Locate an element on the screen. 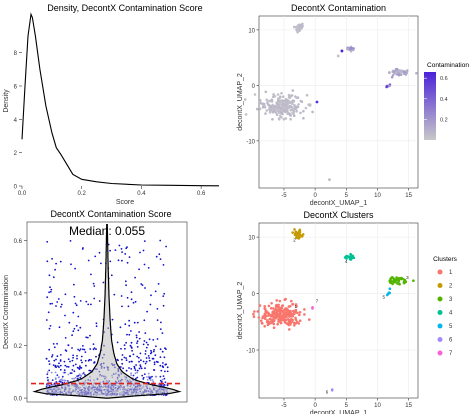 The width and height of the screenshot is (474, 414). clusters-legend-label: 7 is located at coordinates (451, 354).